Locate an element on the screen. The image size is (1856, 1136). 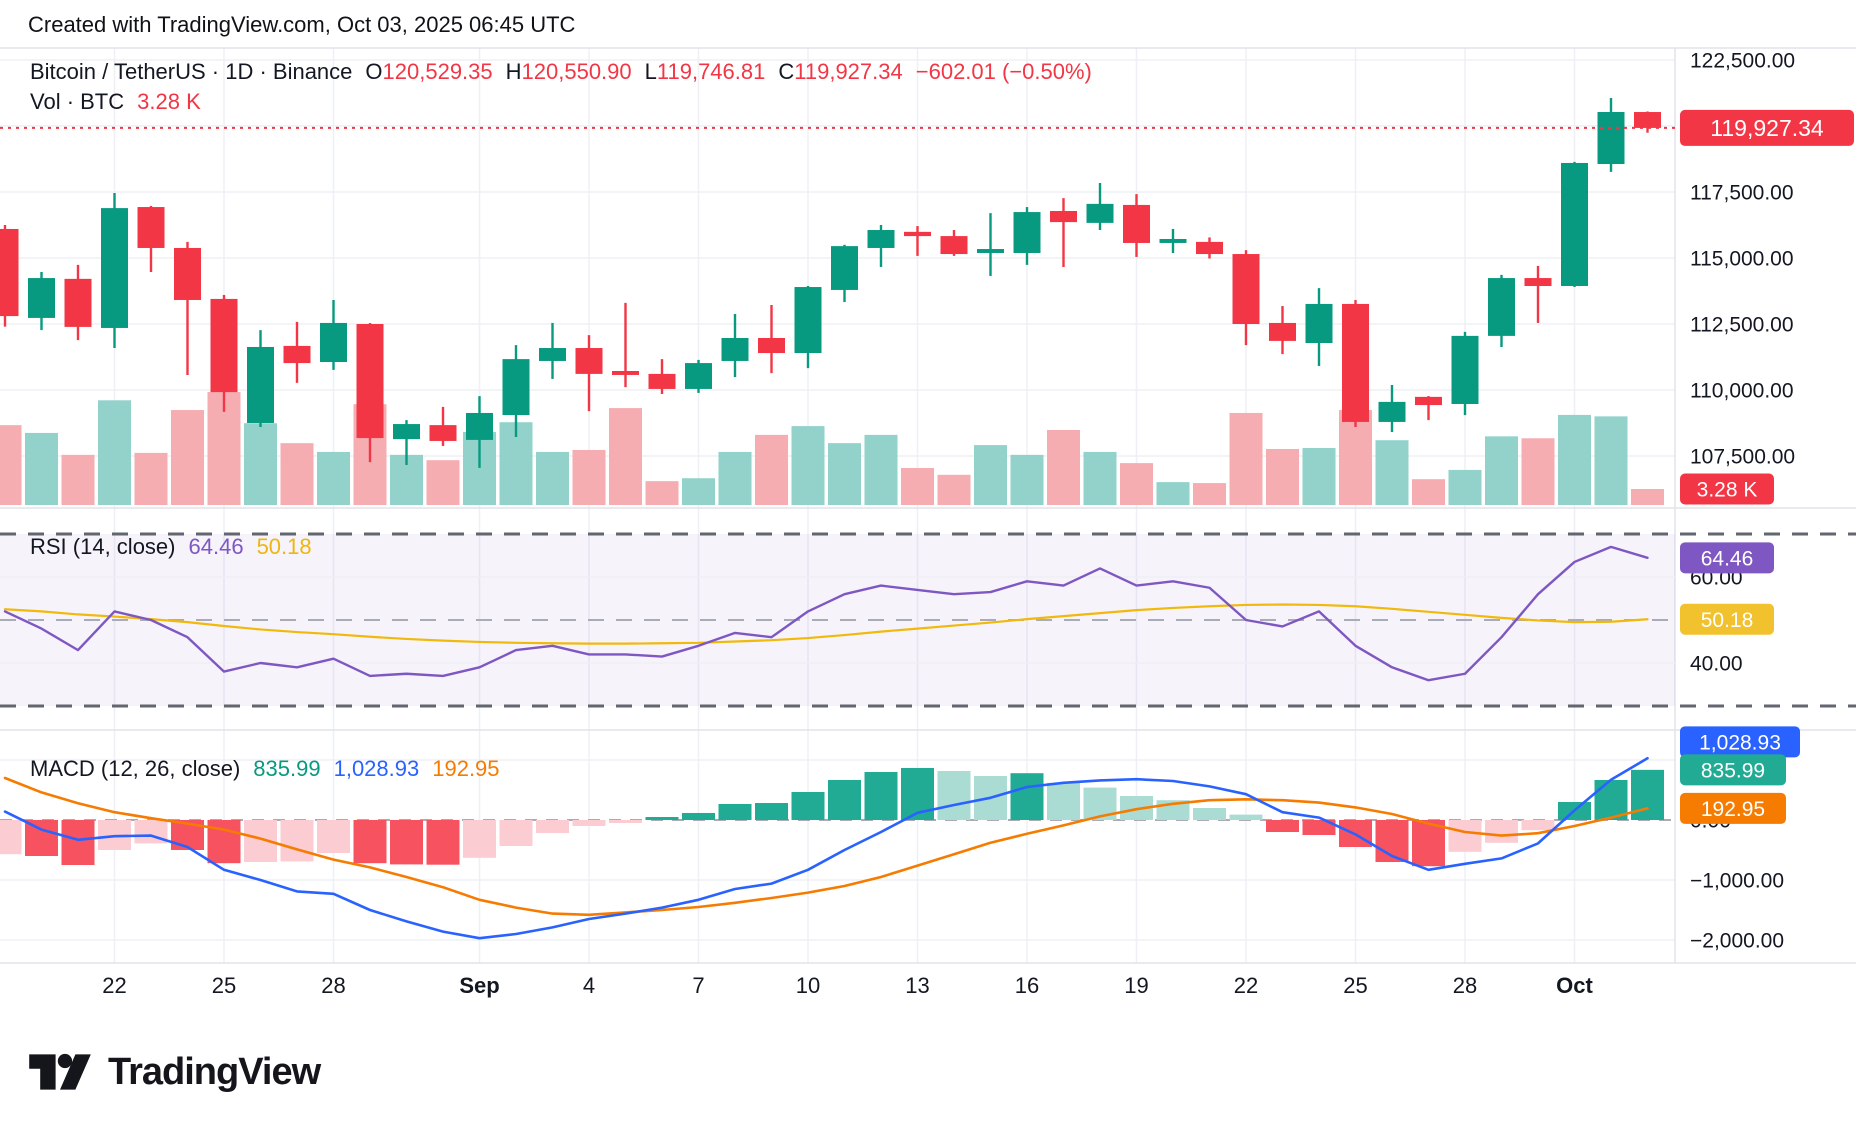
x-axis-label: 10 is located at coordinates (808, 985).